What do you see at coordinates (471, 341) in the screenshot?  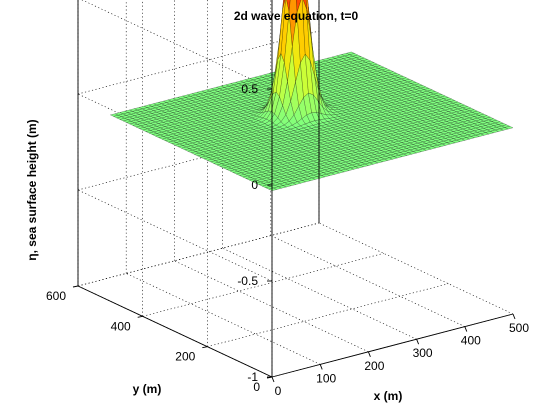 I see `x-tick-label: 400` at bounding box center [471, 341].